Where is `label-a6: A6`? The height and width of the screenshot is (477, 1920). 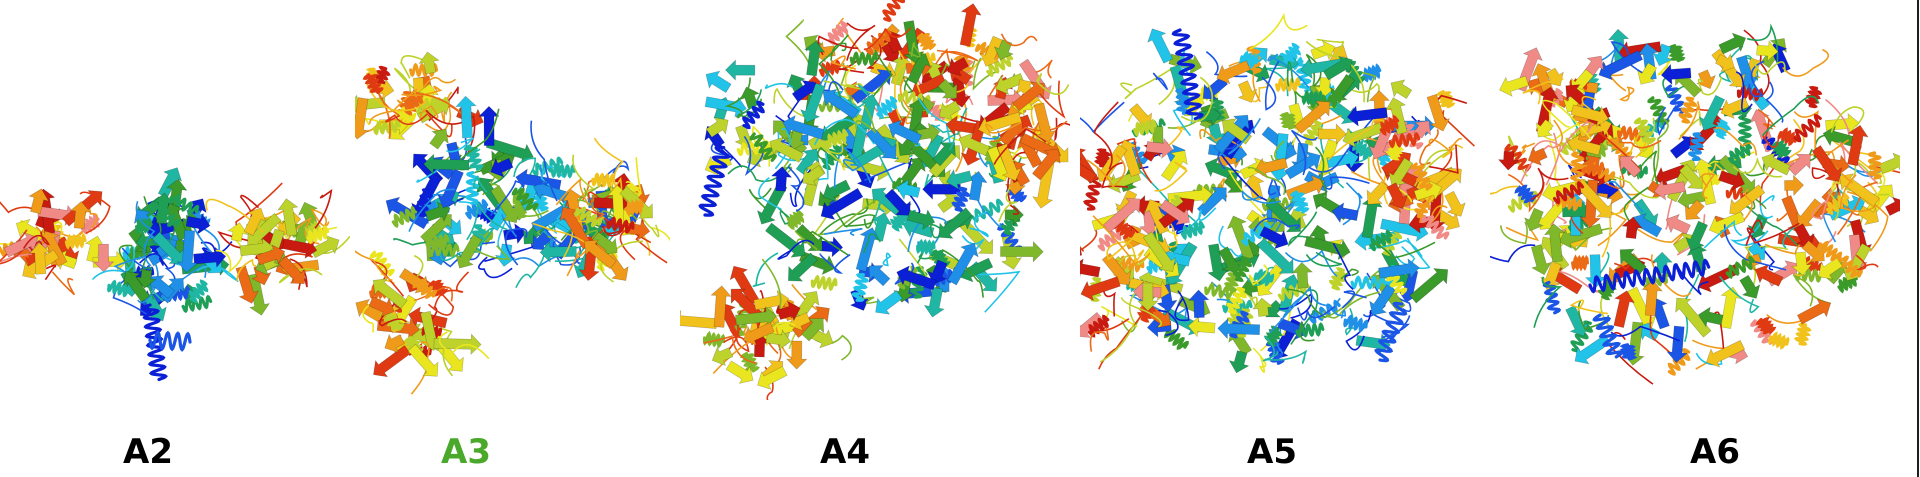
label-a6: A6 is located at coordinates (1715, 452).